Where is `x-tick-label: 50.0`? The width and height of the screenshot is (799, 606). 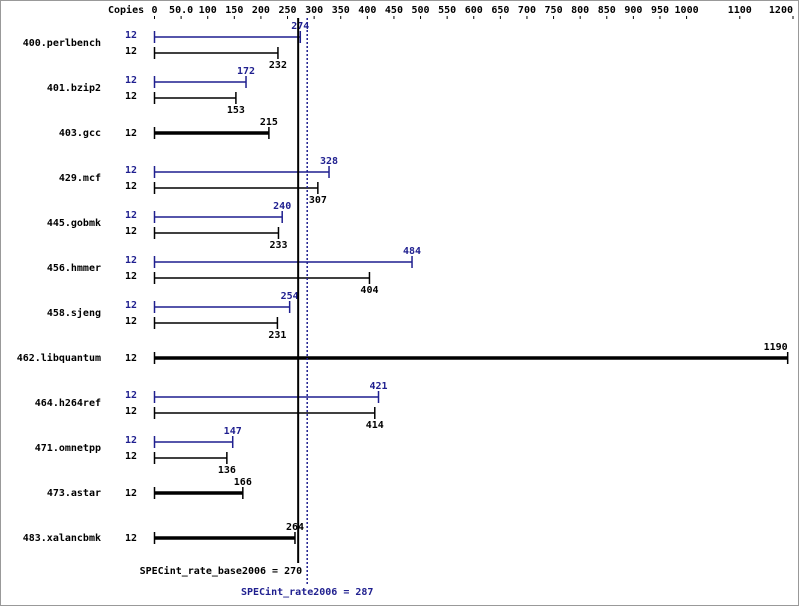 x-tick-label: 50.0 is located at coordinates (181, 10).